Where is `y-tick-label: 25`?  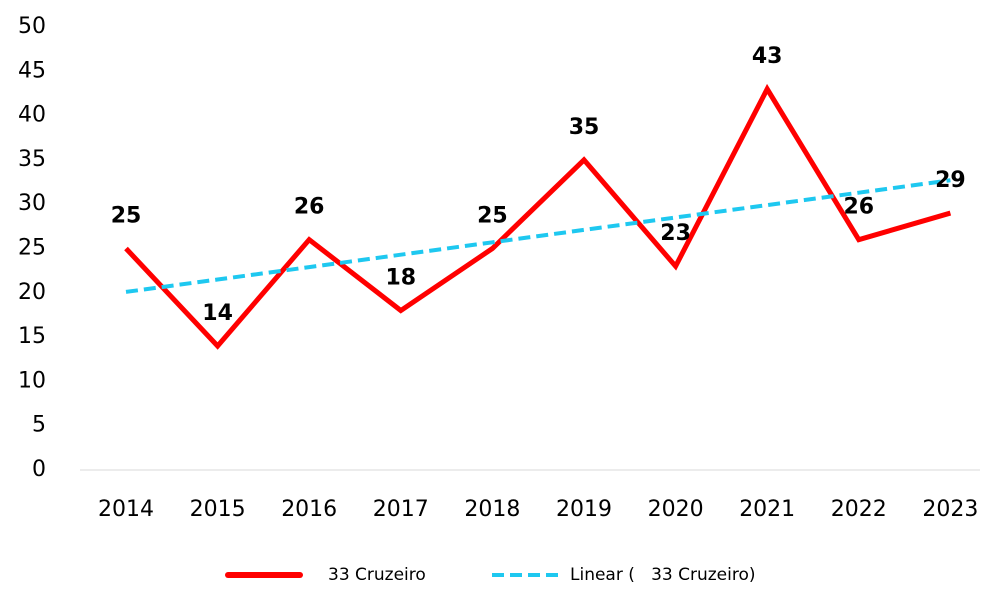
y-tick-label: 25 is located at coordinates (32, 248).